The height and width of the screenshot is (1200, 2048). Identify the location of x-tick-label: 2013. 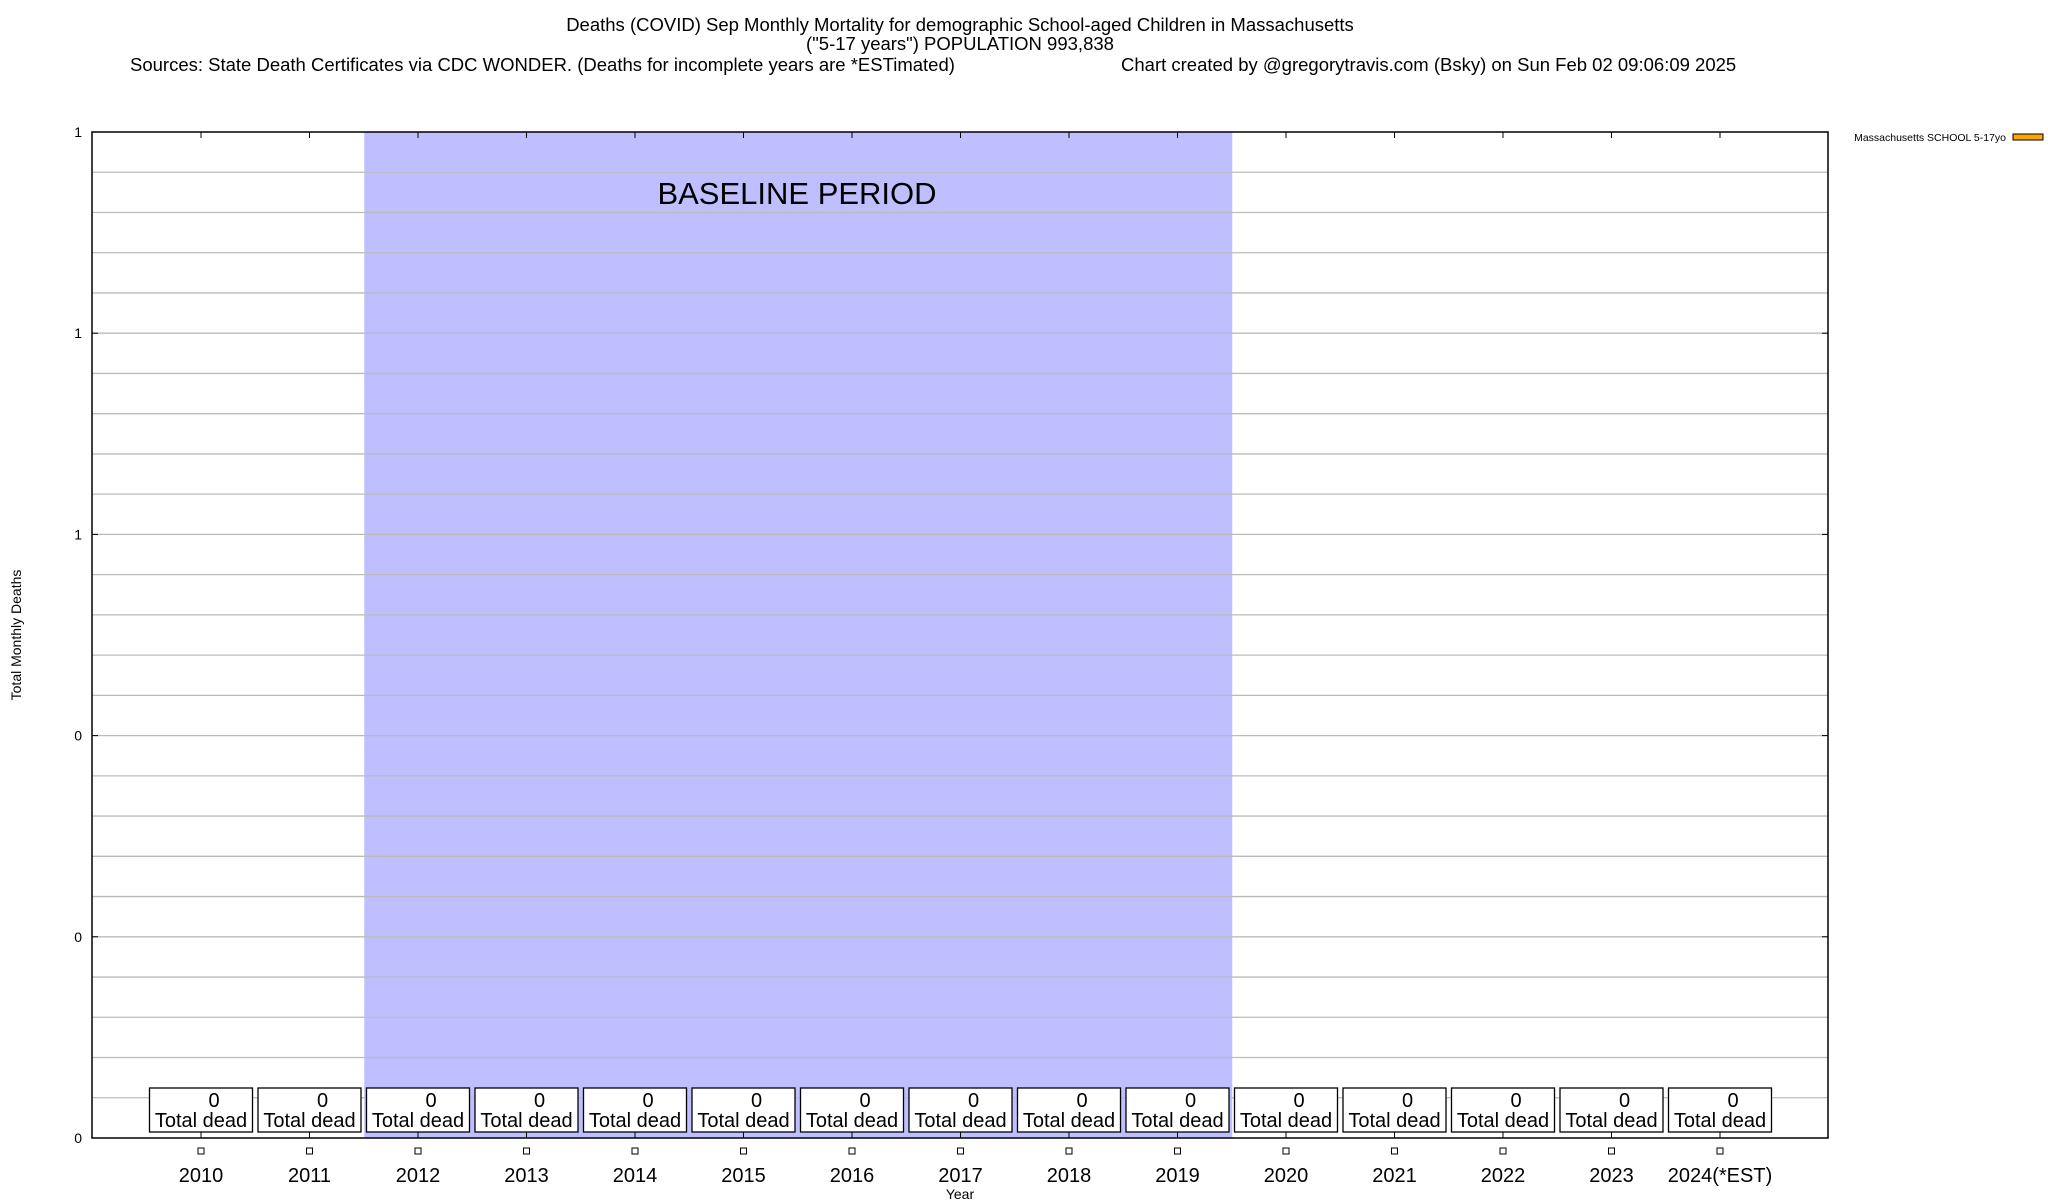
(526, 1176).